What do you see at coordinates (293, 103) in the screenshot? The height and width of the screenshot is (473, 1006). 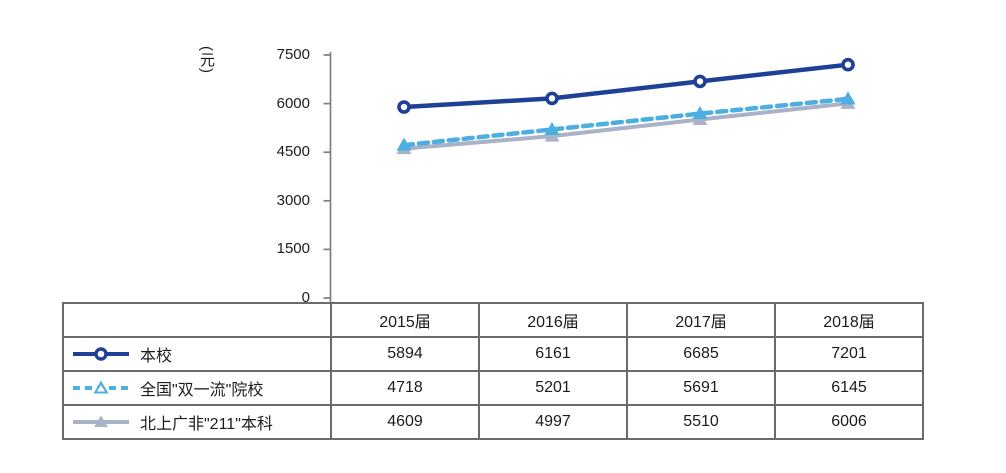 I see `y-tick-label: 6000` at bounding box center [293, 103].